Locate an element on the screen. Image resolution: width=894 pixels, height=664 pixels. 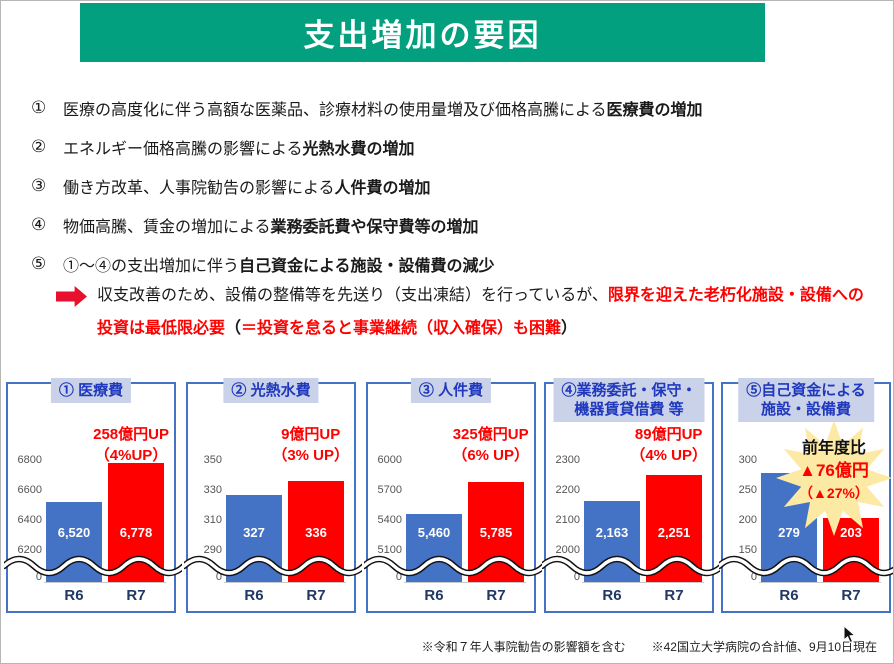
right-block-arrow-icon is located at coordinates (71, 296).